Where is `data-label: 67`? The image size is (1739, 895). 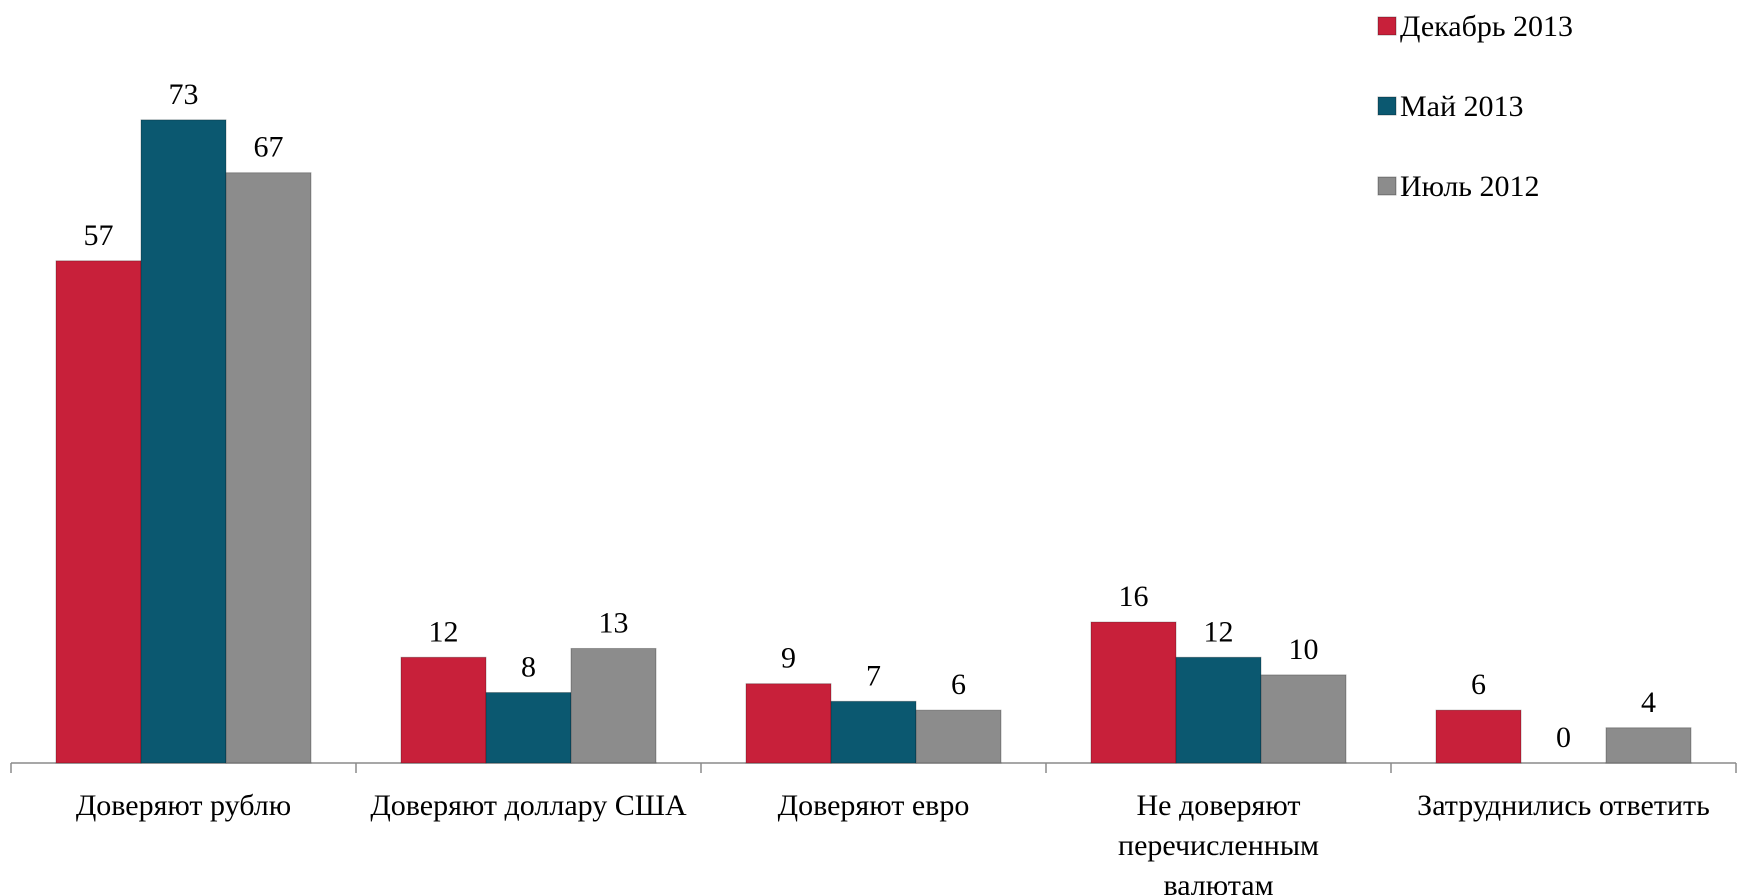 data-label: 67 is located at coordinates (269, 147).